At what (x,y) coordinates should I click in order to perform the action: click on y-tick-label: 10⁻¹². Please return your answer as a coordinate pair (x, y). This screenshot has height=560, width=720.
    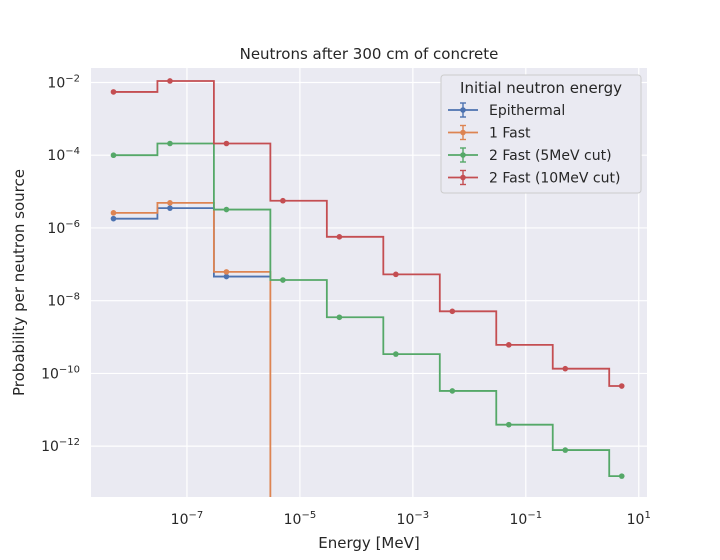
    Looking at the image, I should click on (60, 446).